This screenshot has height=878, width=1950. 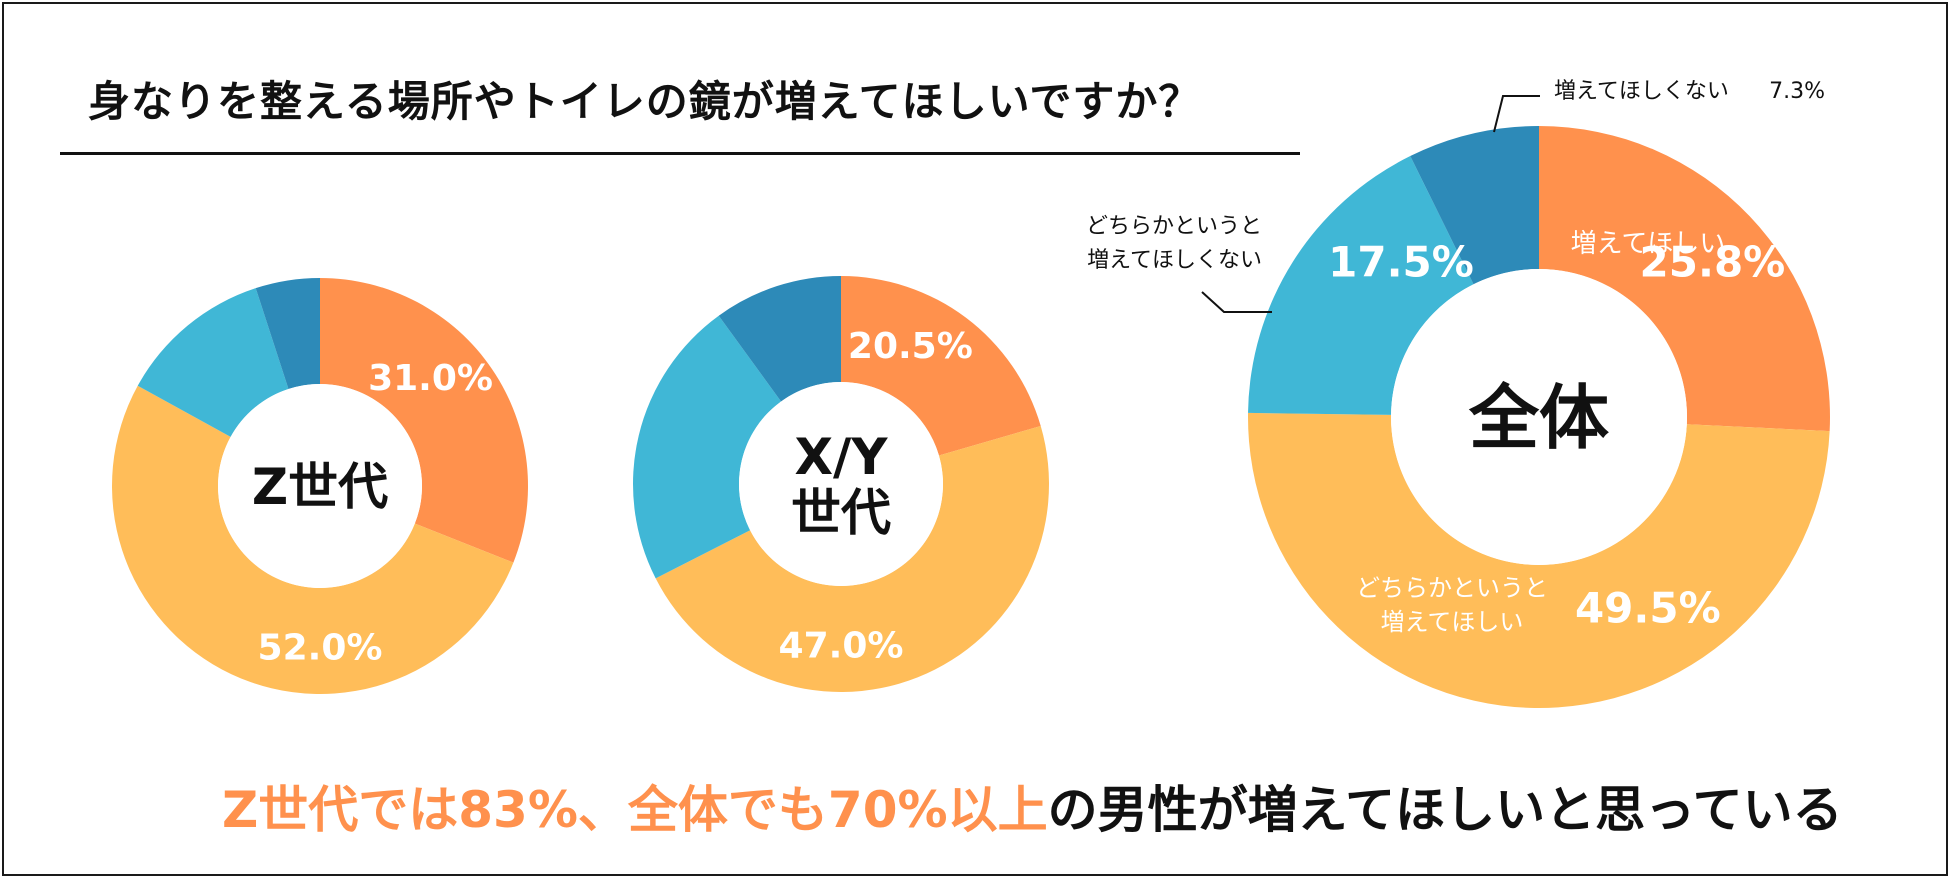 What do you see at coordinates (1174, 260) in the screenshot?
I see `overall-category-label-somewhat-not: 増えてほしくない` at bounding box center [1174, 260].